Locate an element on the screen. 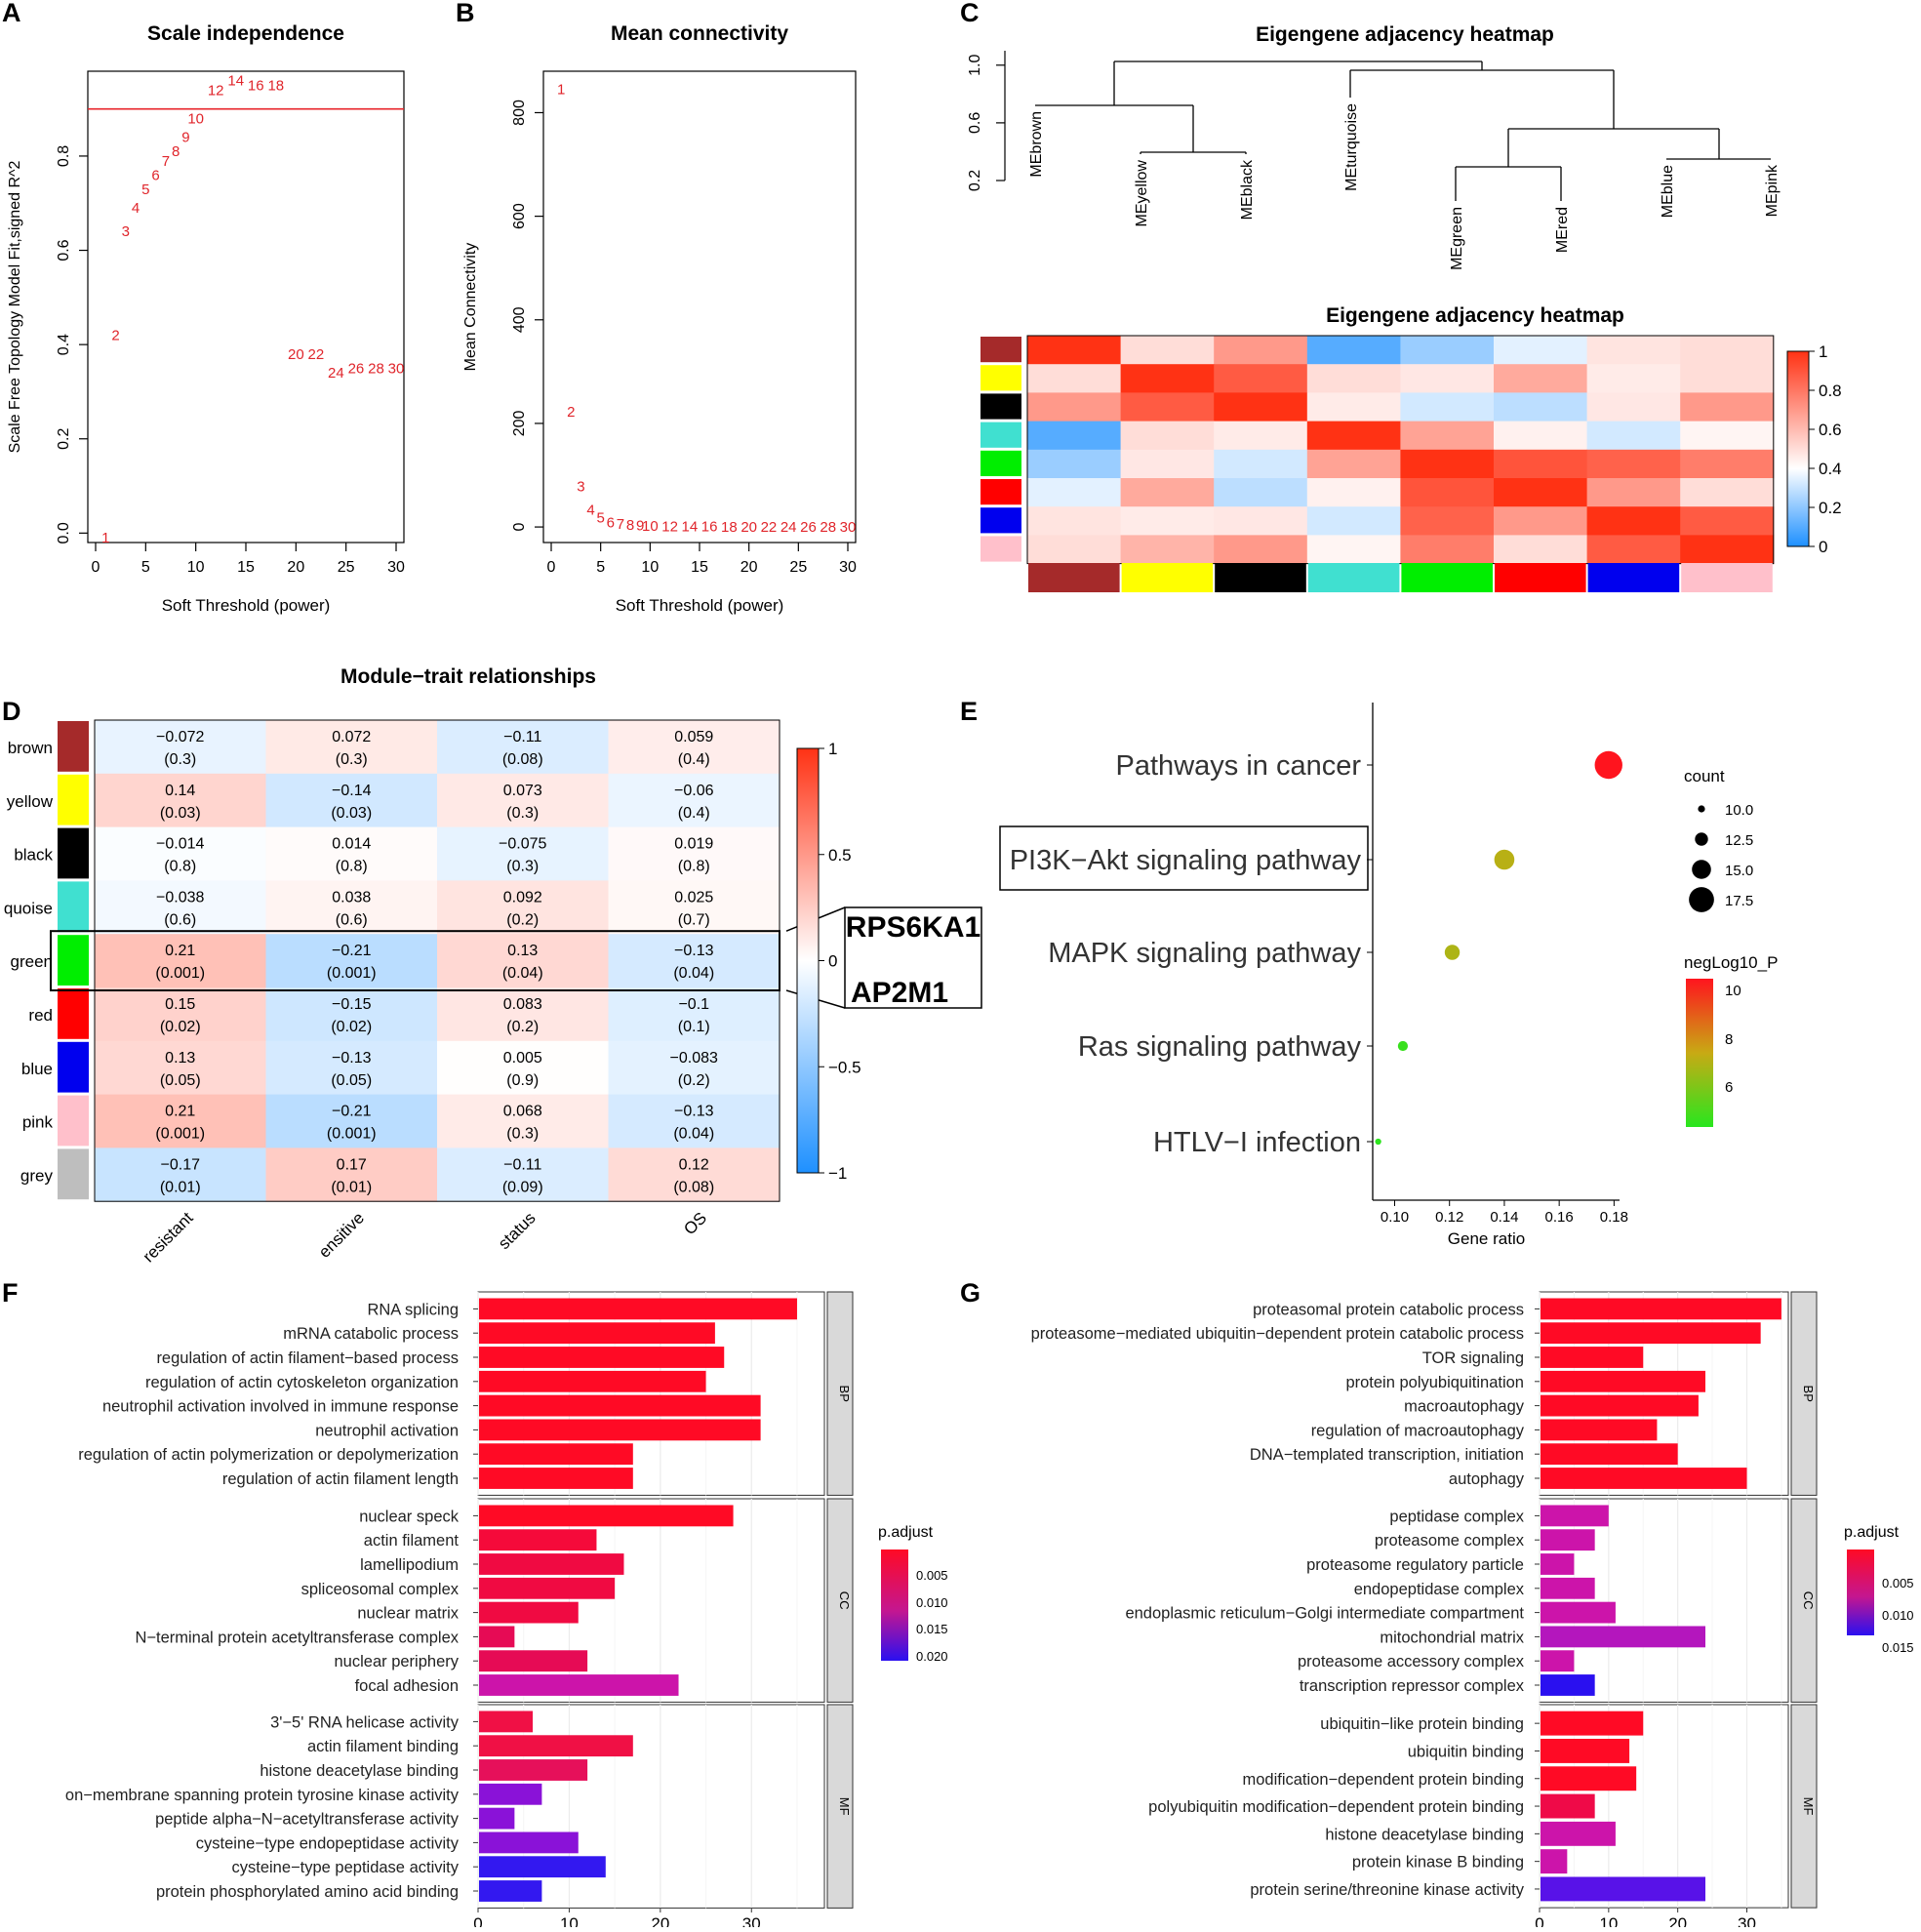 The height and width of the screenshot is (1932, 1921). y-axis-label: Mean Connectivity is located at coordinates (470, 307).